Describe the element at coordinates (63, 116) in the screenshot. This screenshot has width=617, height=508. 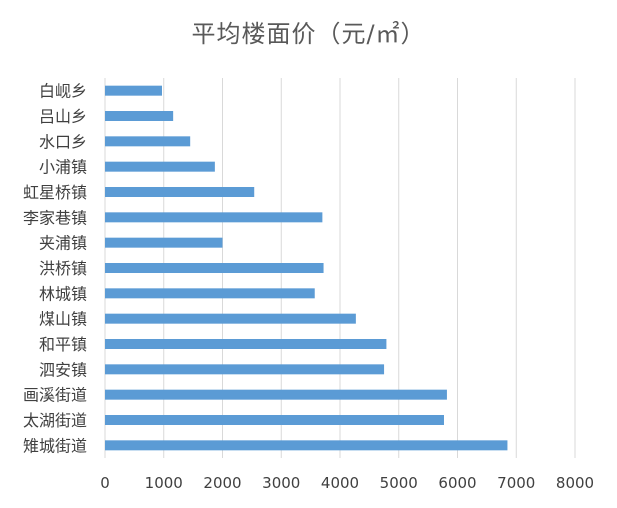
I see `category-label: 吕山乡` at that location.